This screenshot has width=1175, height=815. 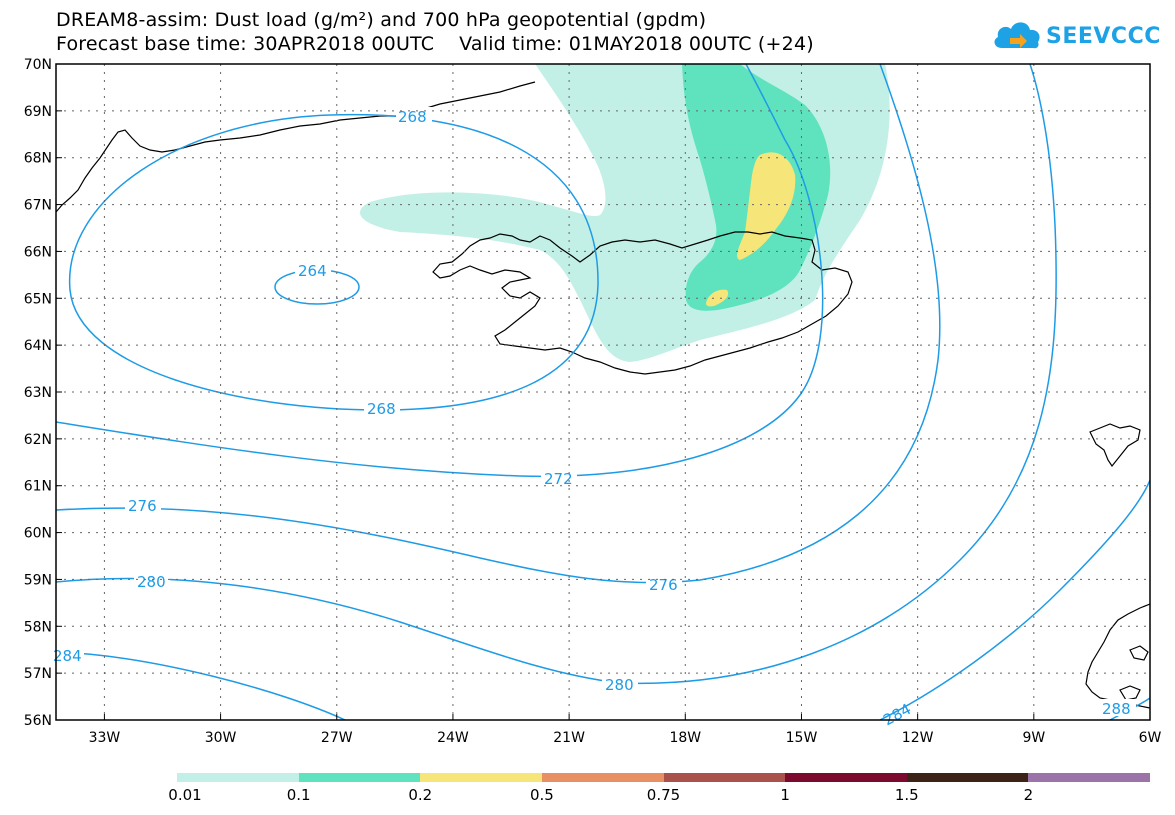 What do you see at coordinates (38, 534) in the screenshot?
I see `lat-label: 60N` at bounding box center [38, 534].